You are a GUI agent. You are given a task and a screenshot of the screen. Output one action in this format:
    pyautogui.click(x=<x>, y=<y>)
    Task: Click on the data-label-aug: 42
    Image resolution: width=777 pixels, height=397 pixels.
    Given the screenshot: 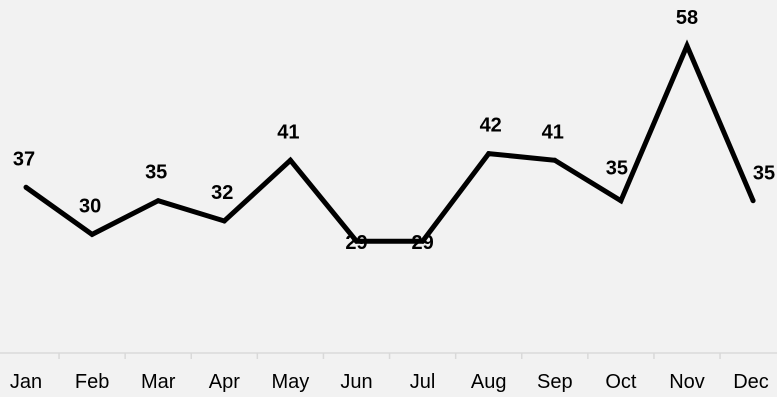 What is the action you would take?
    pyautogui.click(x=491, y=126)
    